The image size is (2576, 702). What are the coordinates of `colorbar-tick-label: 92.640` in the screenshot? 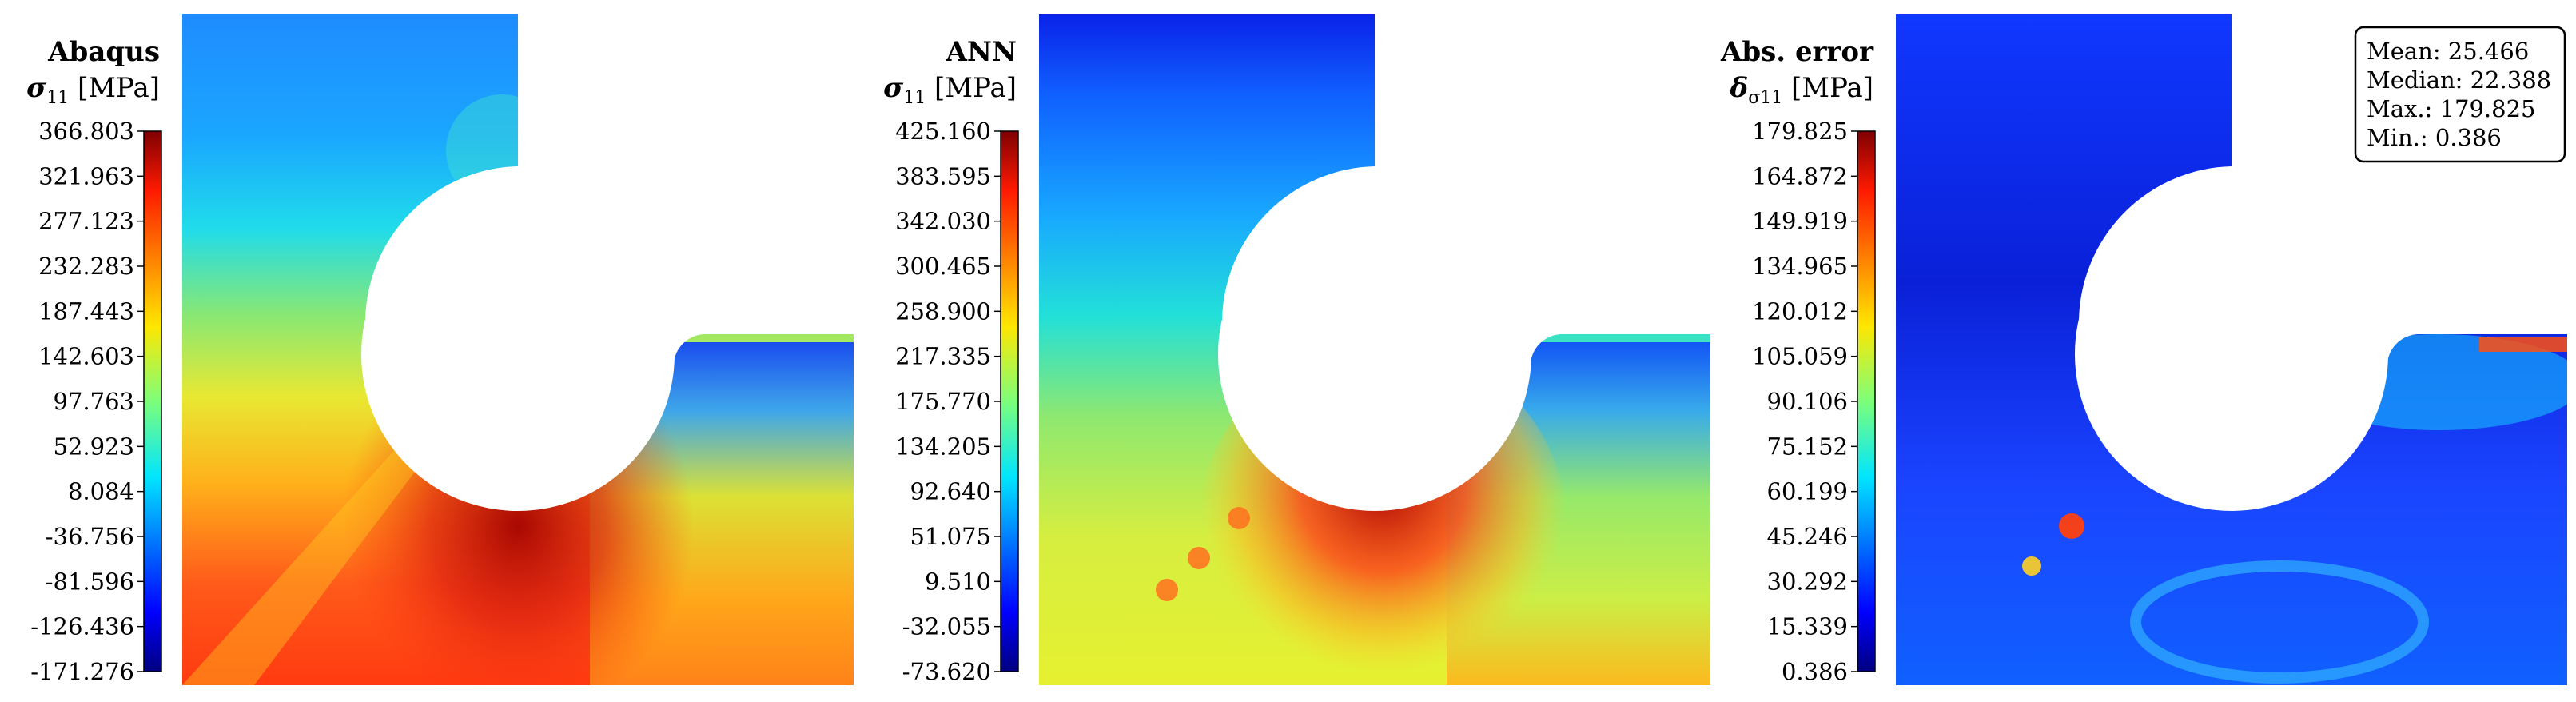 It's located at (950, 491).